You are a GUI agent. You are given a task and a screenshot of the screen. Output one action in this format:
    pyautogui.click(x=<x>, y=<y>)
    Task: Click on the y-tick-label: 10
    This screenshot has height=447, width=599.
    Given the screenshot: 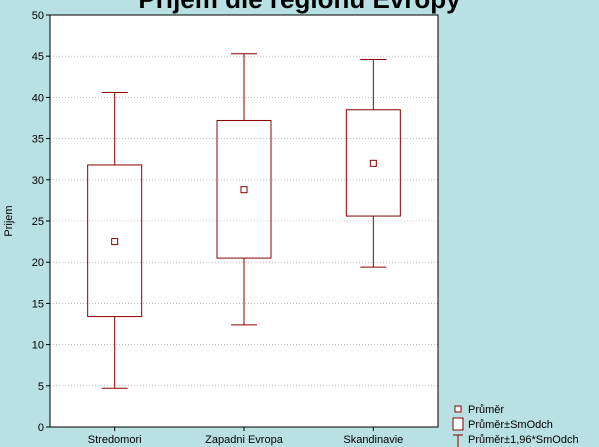 What is the action you would take?
    pyautogui.click(x=38, y=346)
    